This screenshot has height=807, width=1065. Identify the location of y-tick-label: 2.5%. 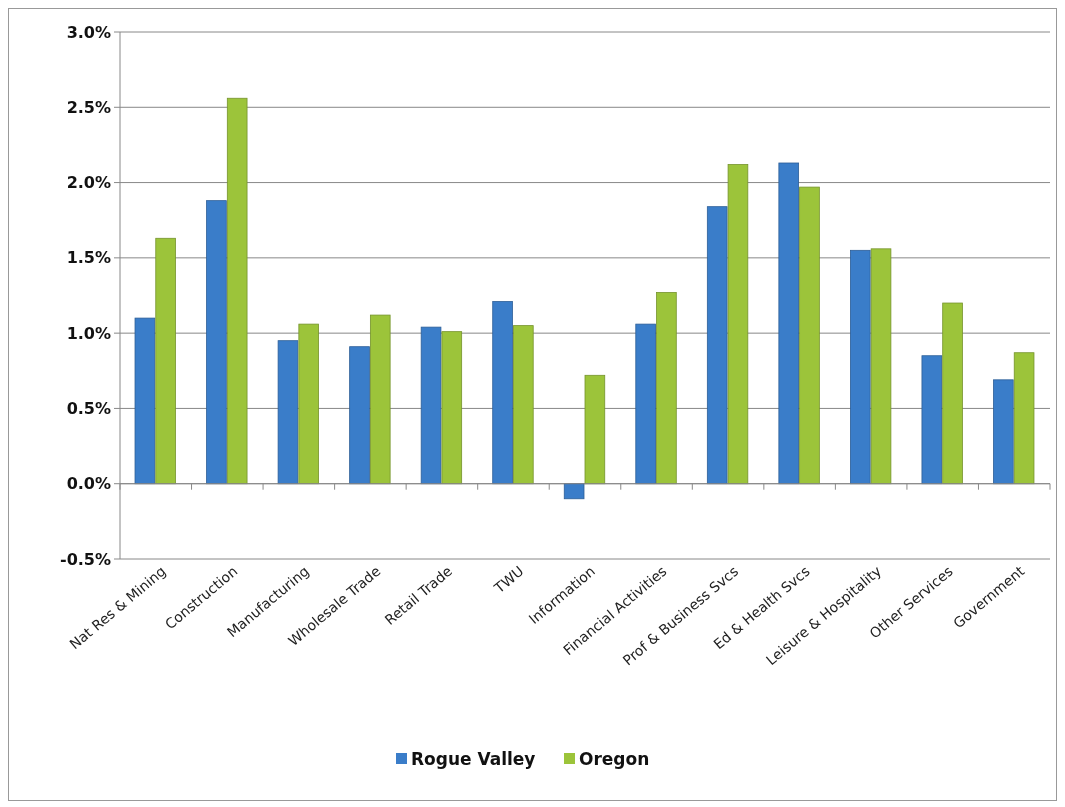
(88, 107).